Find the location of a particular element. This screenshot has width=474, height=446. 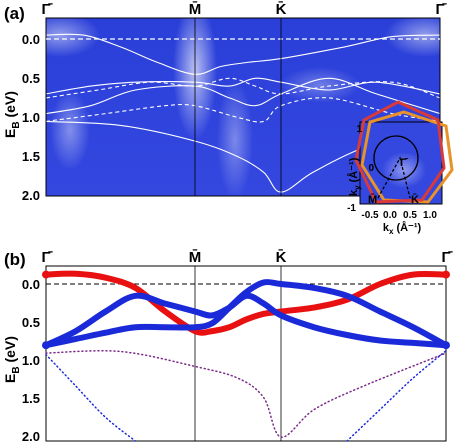

inset-ylabel: ky (Å⁻¹) is located at coordinates (354, 176).